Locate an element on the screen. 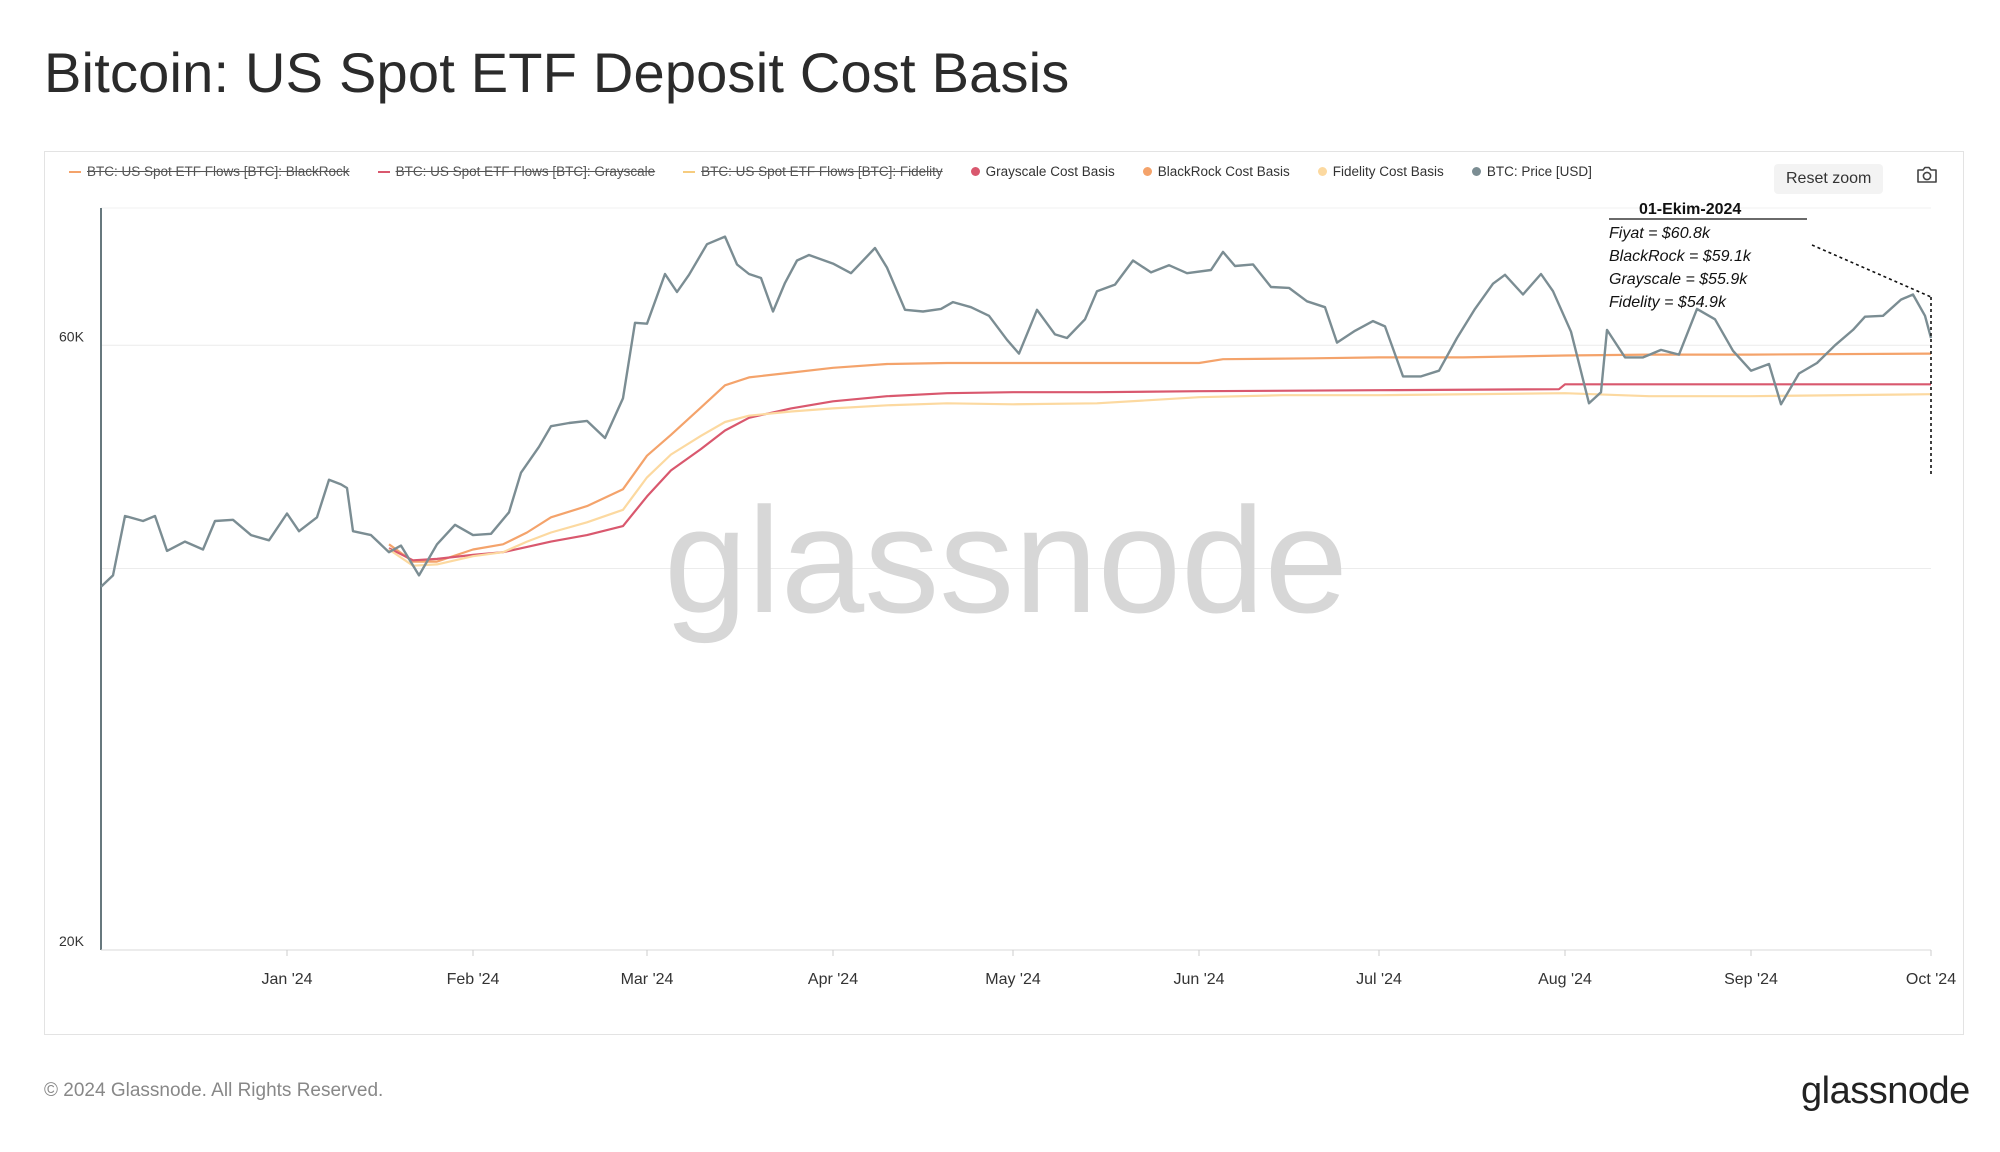 The image size is (2000, 1152). legend-item: Fidelity Cost Basis is located at coordinates (1380, 171).